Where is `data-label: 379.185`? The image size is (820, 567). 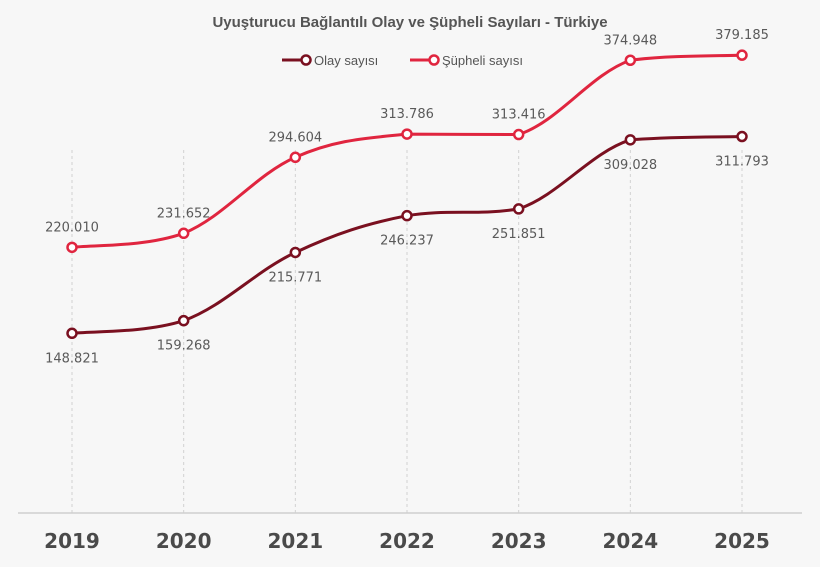
data-label: 379.185 is located at coordinates (742, 35).